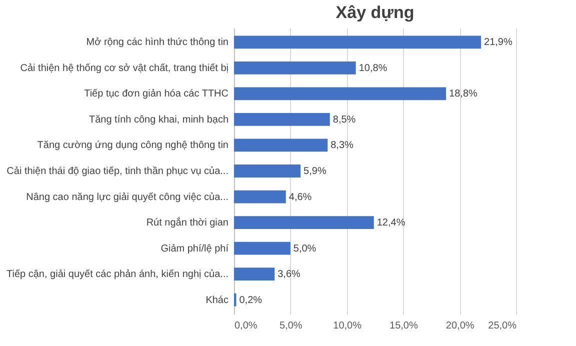 Image resolution: width=576 pixels, height=346 pixels. Describe the element at coordinates (460, 326) in the screenshot. I see `x-tick-label: 20,0%` at that location.